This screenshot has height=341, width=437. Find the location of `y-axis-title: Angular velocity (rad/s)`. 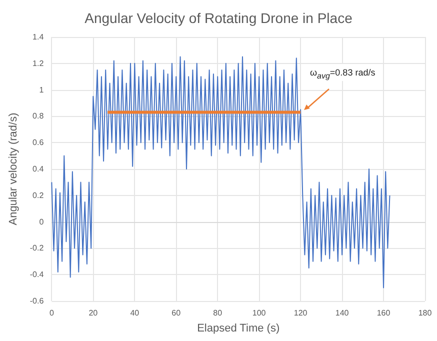

y-axis-title: Angular velocity (rad/s) is located at coordinates (14, 169).